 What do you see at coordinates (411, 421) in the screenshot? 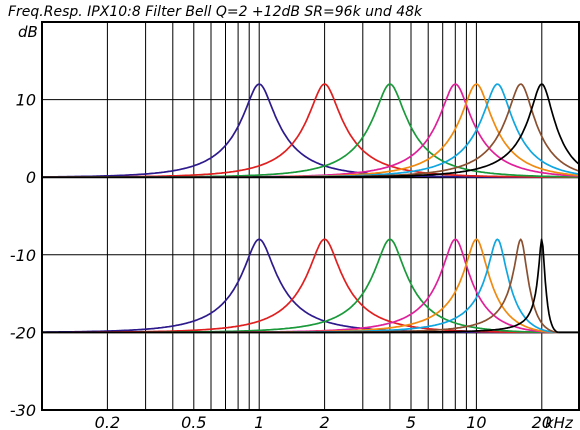
I see `x-tick-label: 5` at bounding box center [411, 421].